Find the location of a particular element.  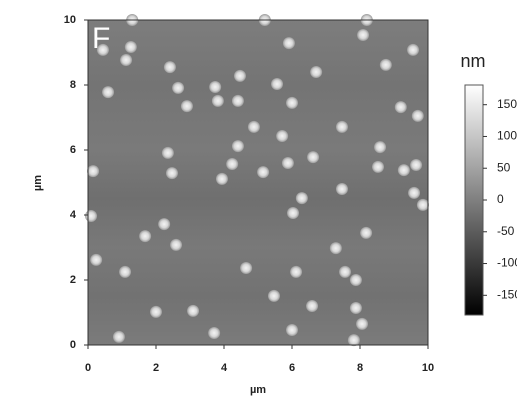

y-tick-label: 8 is located at coordinates (73, 85).